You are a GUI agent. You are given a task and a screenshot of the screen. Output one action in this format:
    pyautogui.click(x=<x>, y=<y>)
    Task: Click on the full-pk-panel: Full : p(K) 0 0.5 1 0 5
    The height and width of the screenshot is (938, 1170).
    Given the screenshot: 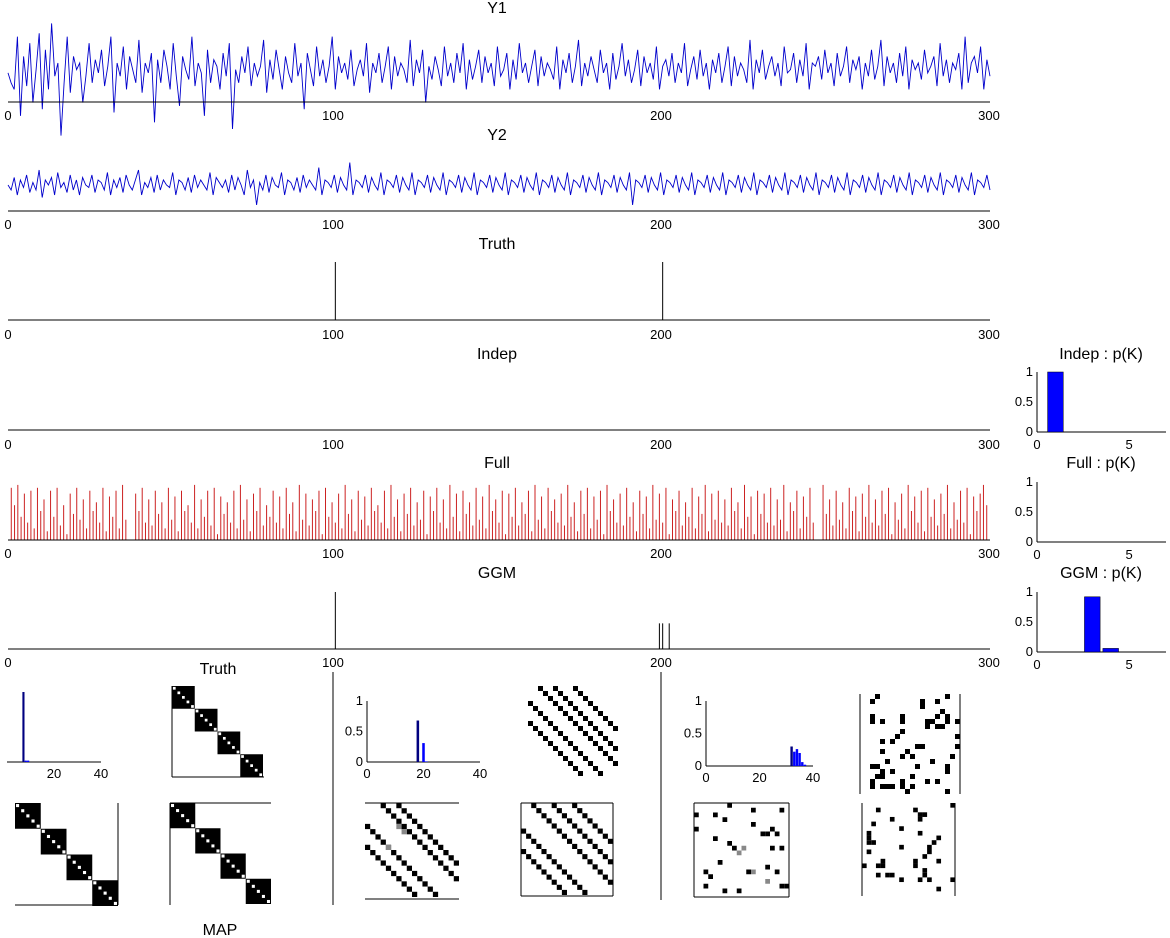 What is the action you would take?
    pyautogui.click(x=1090, y=508)
    